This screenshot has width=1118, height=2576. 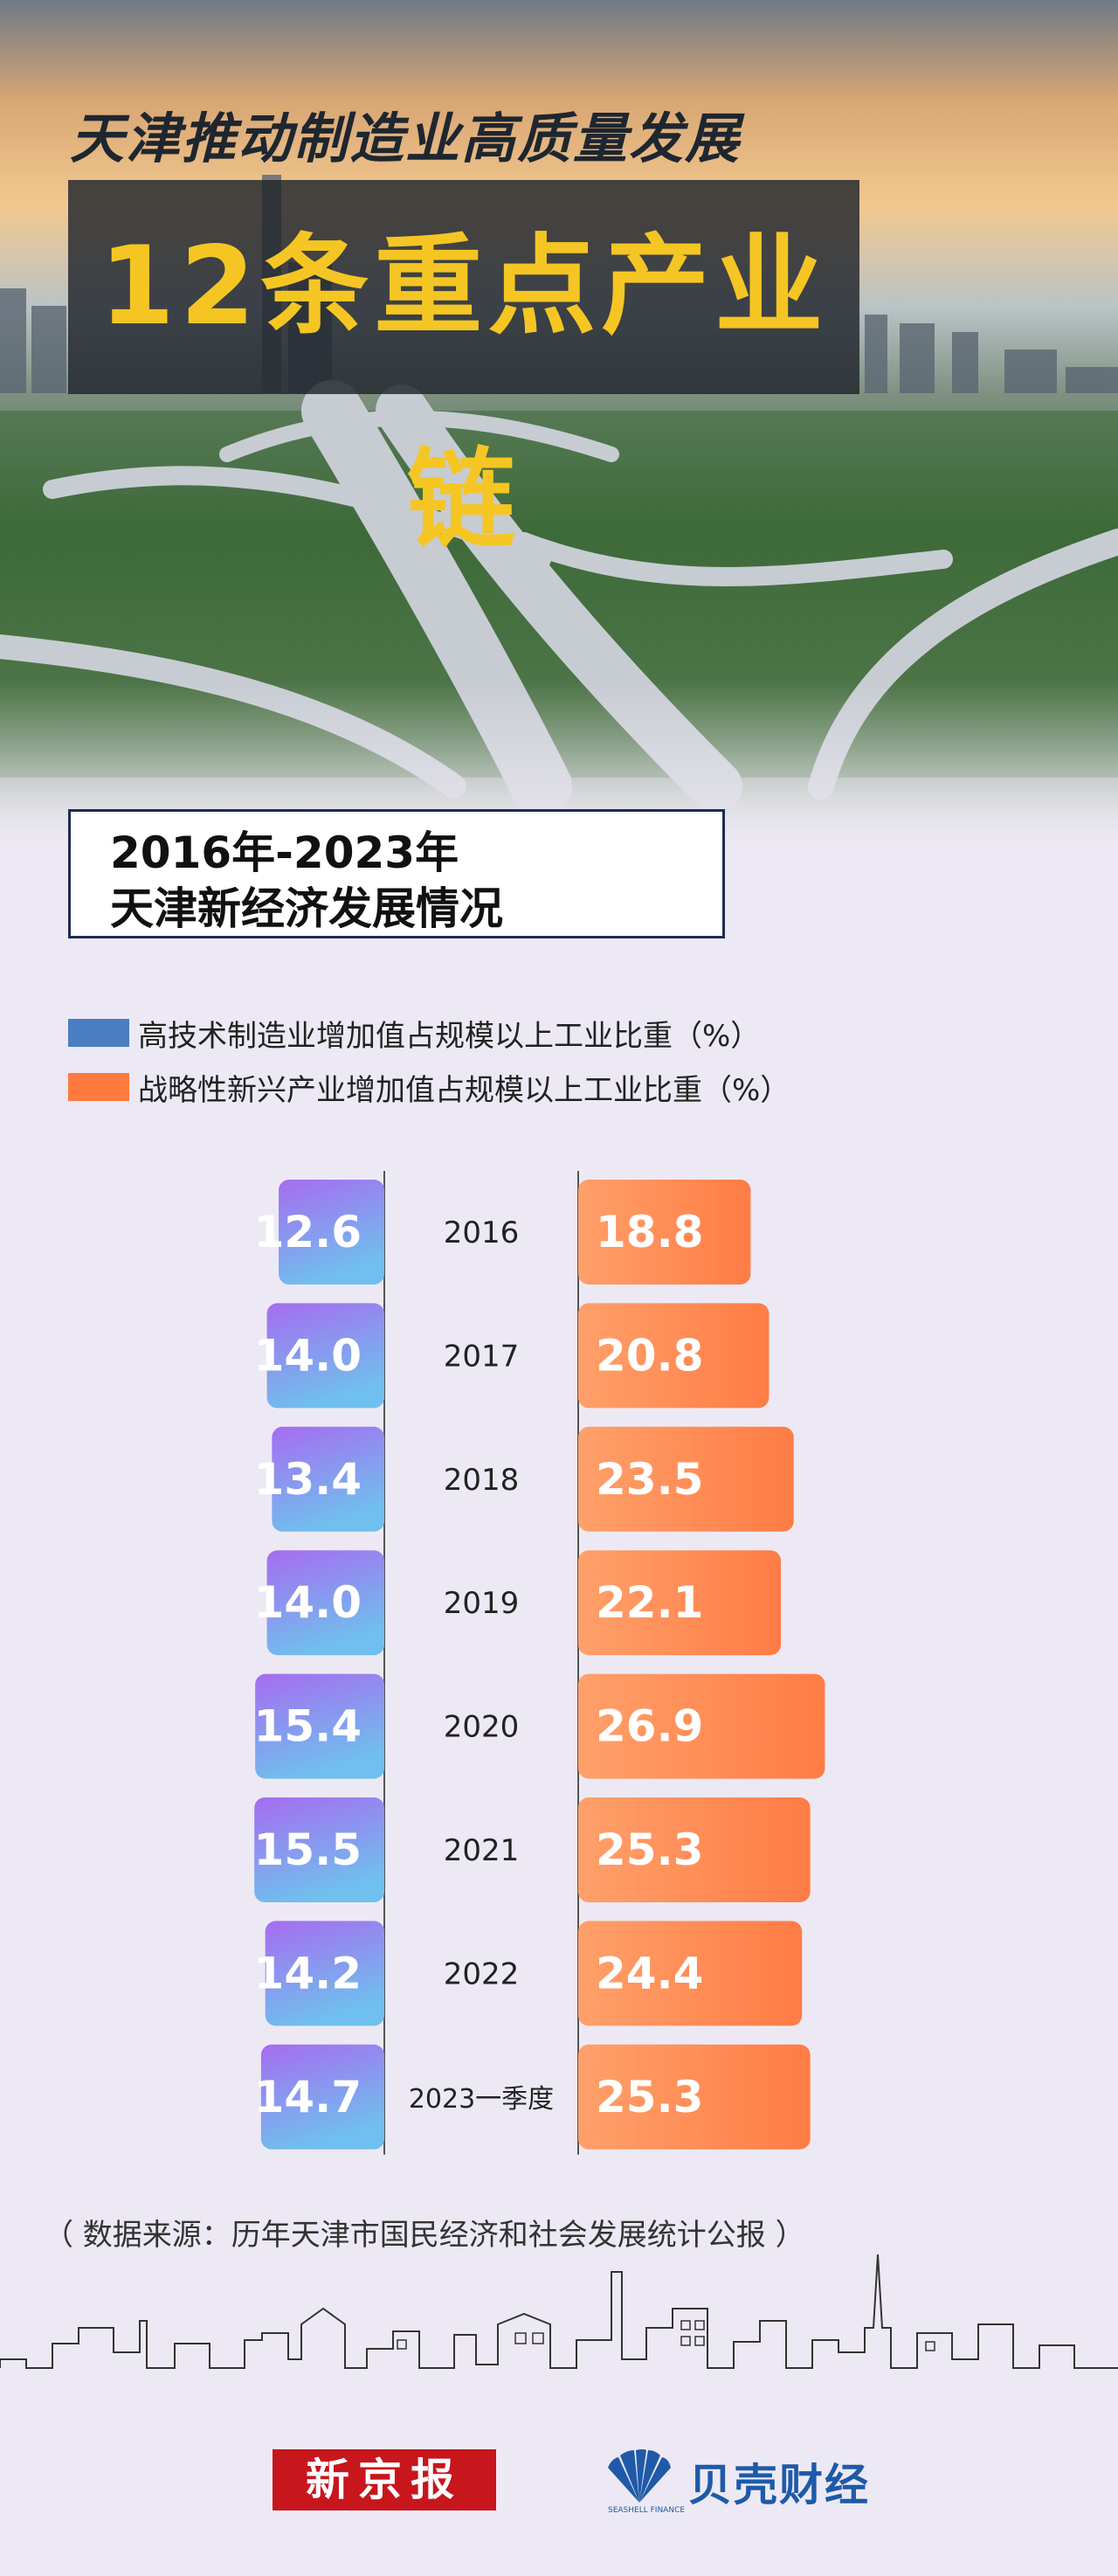 I want to click on value-label-emerging-6: 24.4, so click(x=649, y=1973).